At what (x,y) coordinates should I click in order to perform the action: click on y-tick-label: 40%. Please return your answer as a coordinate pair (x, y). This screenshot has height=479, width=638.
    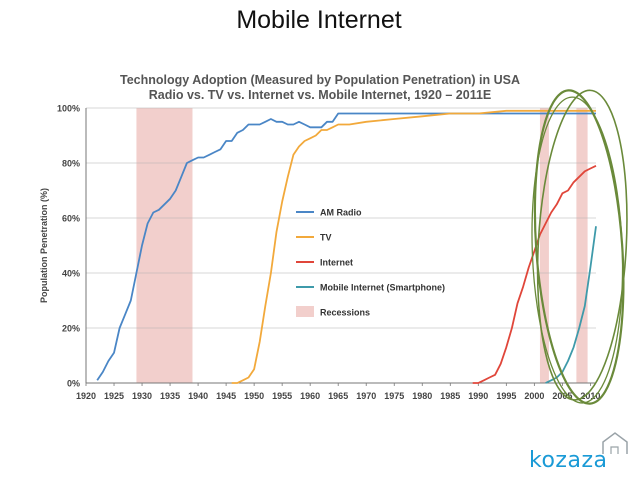
    Looking at the image, I should click on (71, 274).